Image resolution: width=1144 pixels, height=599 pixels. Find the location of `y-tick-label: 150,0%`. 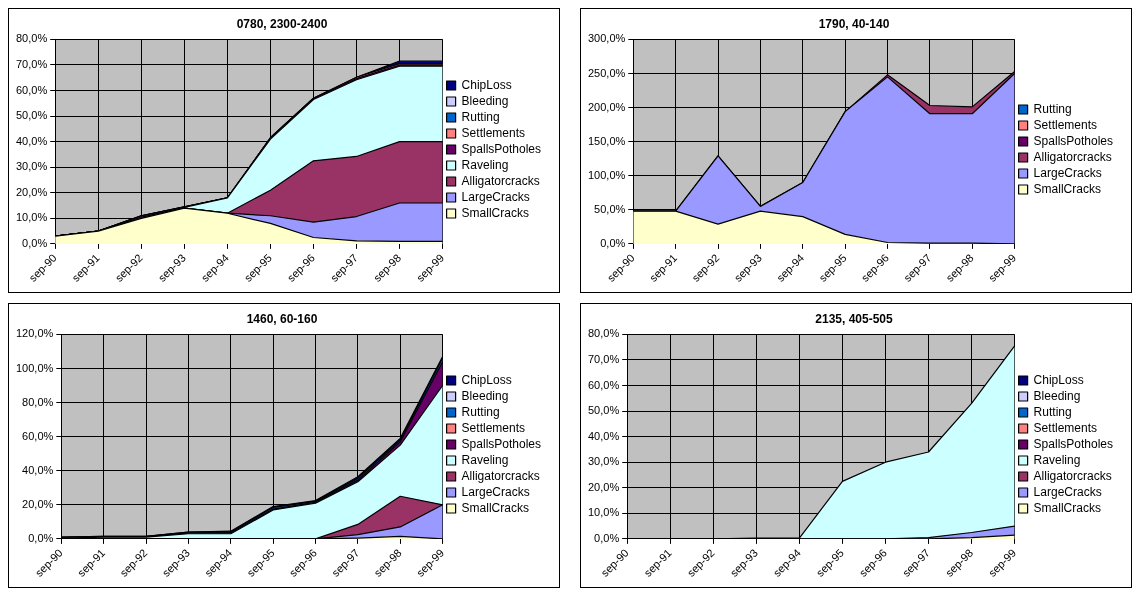

y-tick-label: 150,0% is located at coordinates (607, 140).